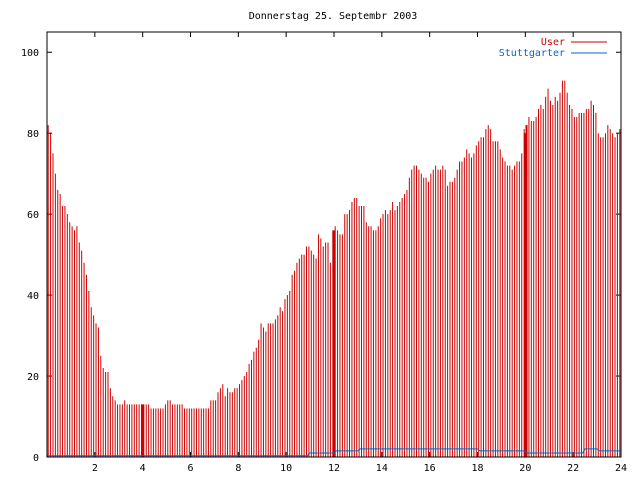 The image size is (640, 480). Describe the element at coordinates (333, 16) in the screenshot. I see `chart-title: Donnerstag 25. Septembr 2003` at that location.